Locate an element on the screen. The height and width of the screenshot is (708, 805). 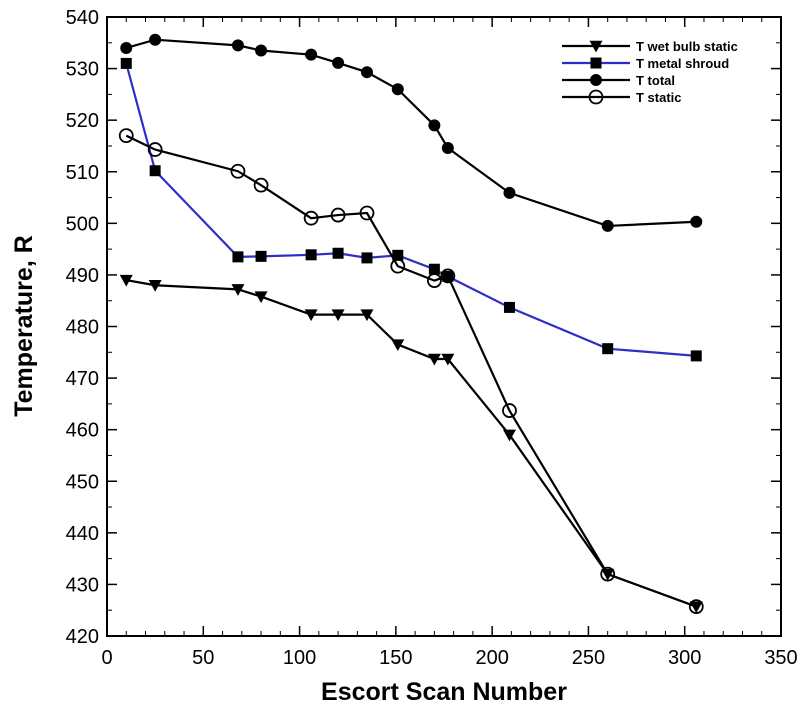
y-tick-label: 530 is located at coordinates (82, 70).